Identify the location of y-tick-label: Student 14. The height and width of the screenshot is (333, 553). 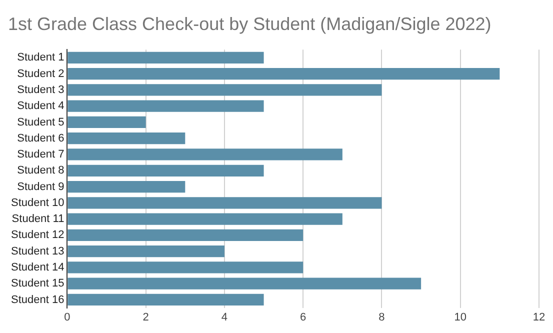
(37, 267).